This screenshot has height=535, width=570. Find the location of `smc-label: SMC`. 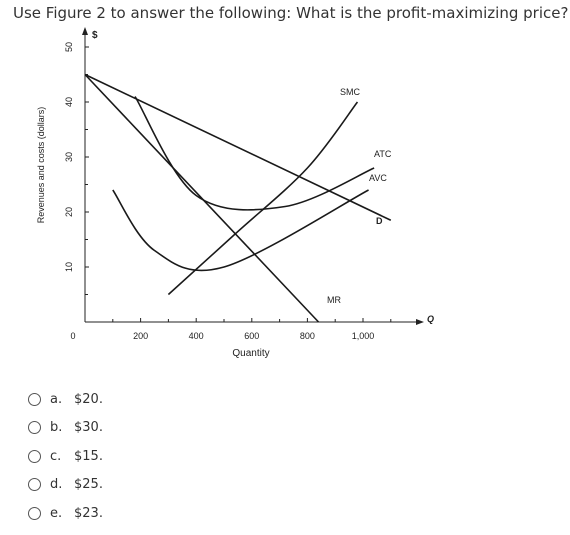

smc-label: SMC is located at coordinates (350, 92).